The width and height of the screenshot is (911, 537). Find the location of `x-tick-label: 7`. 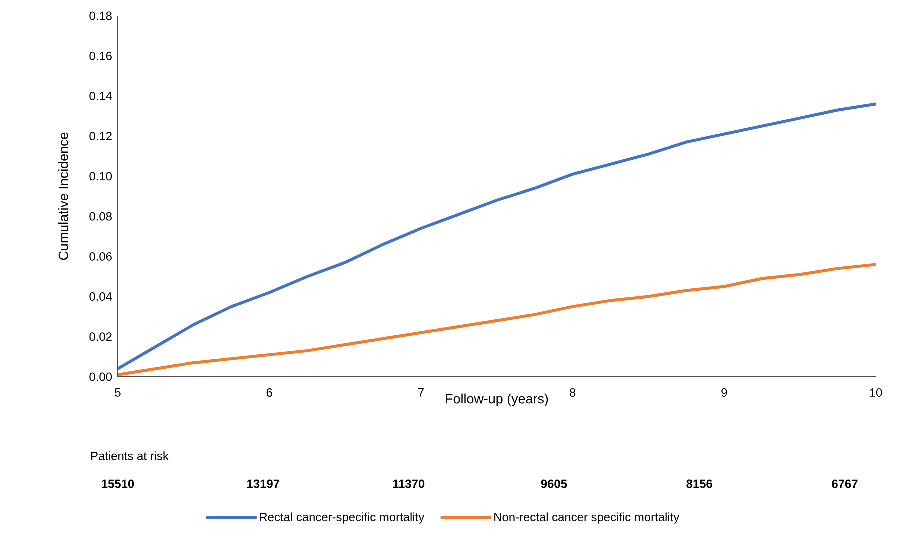

x-tick-label: 7 is located at coordinates (421, 392).